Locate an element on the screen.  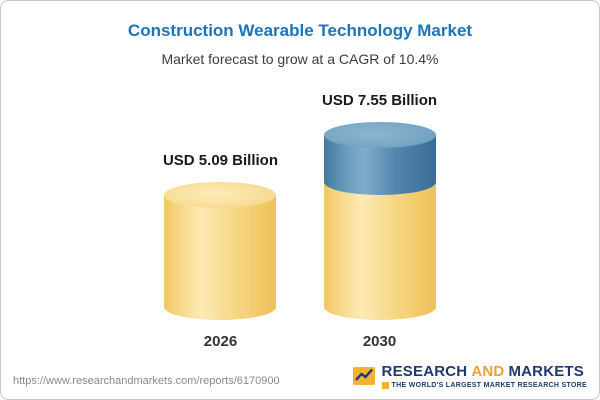
cylinder-body is located at coordinates (220, 257).